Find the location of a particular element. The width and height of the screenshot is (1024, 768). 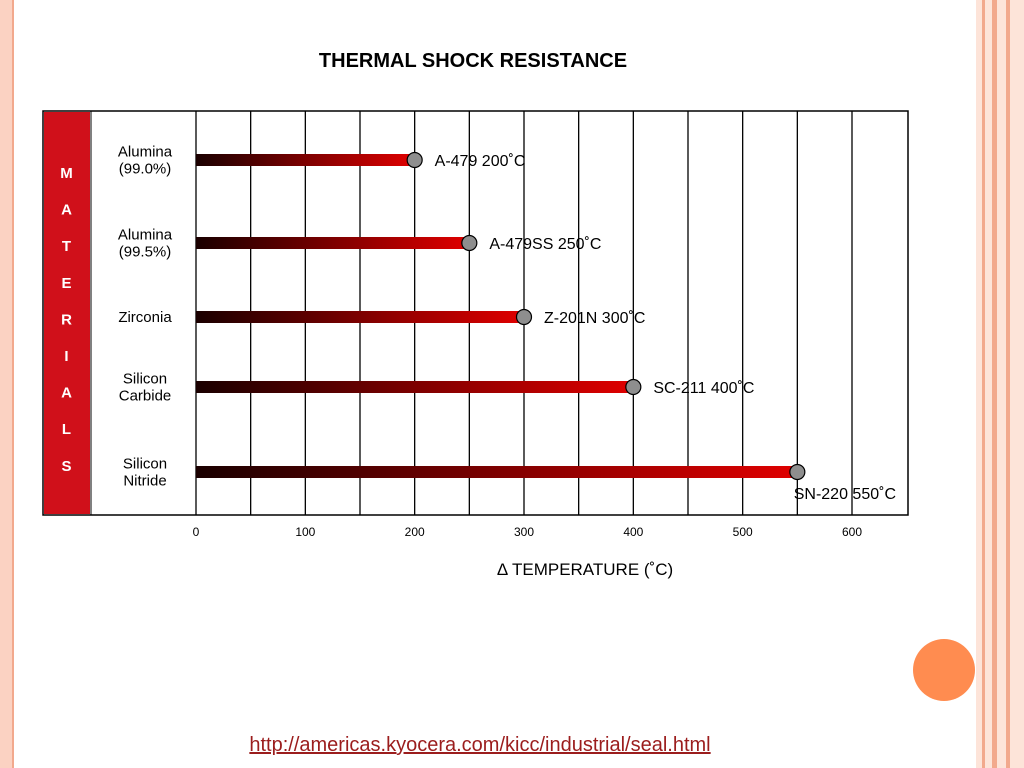

x-tick-label: 100 is located at coordinates (305, 532).